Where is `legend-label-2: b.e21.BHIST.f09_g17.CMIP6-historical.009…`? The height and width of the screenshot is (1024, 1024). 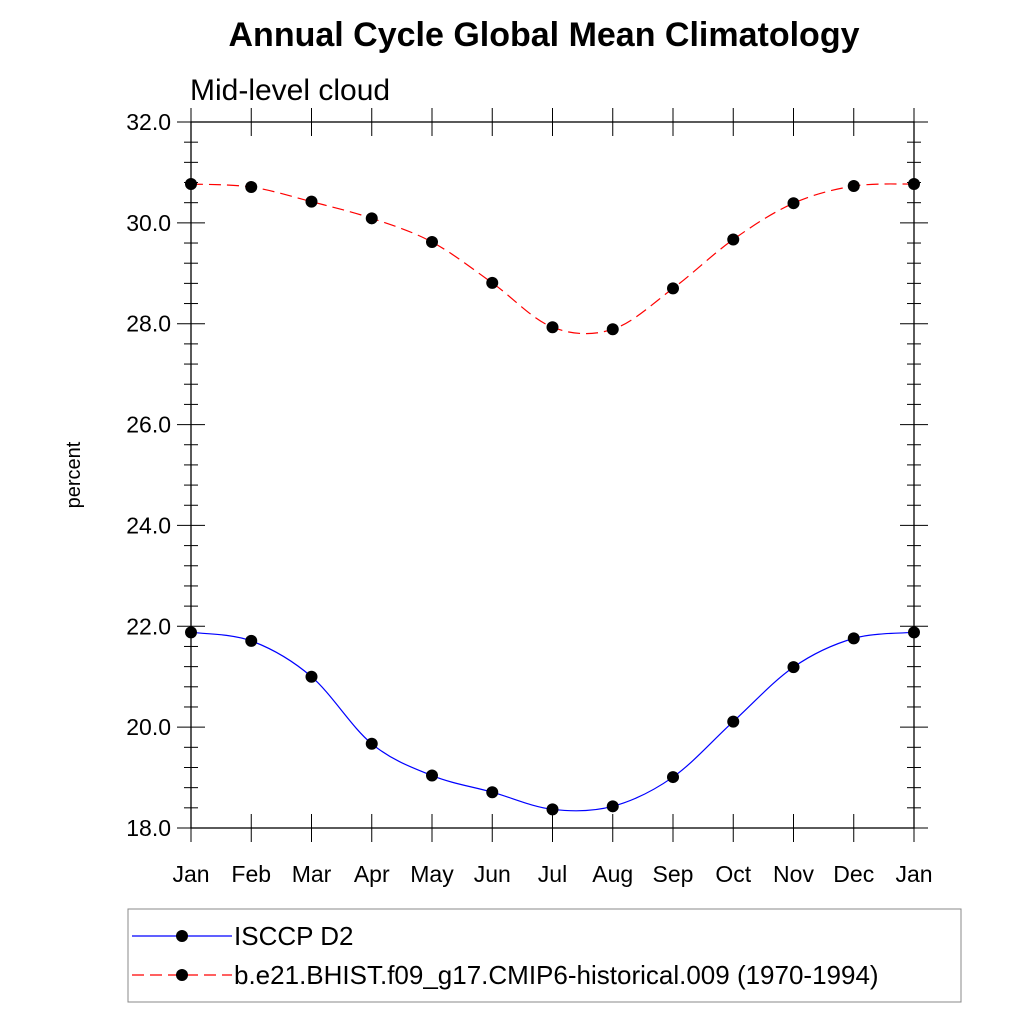 legend-label-2: b.e21.BHIST.f09_g17.CMIP6-historical.009… is located at coordinates (556, 975).